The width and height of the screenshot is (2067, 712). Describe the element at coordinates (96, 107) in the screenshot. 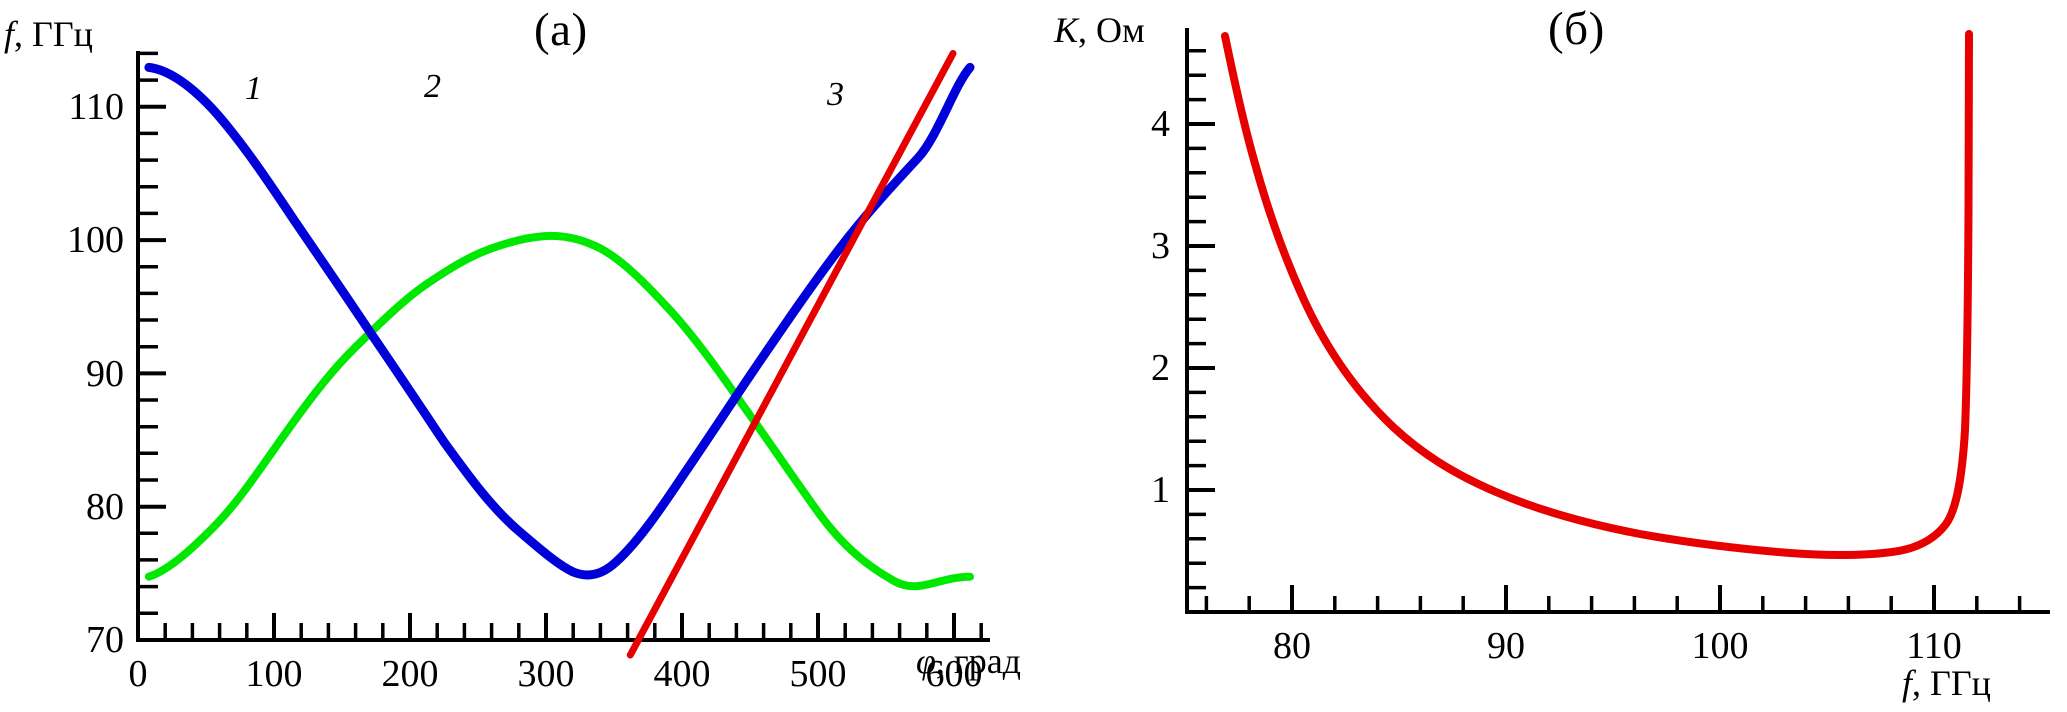

I see `panel-a-ytick-110: 110` at that location.